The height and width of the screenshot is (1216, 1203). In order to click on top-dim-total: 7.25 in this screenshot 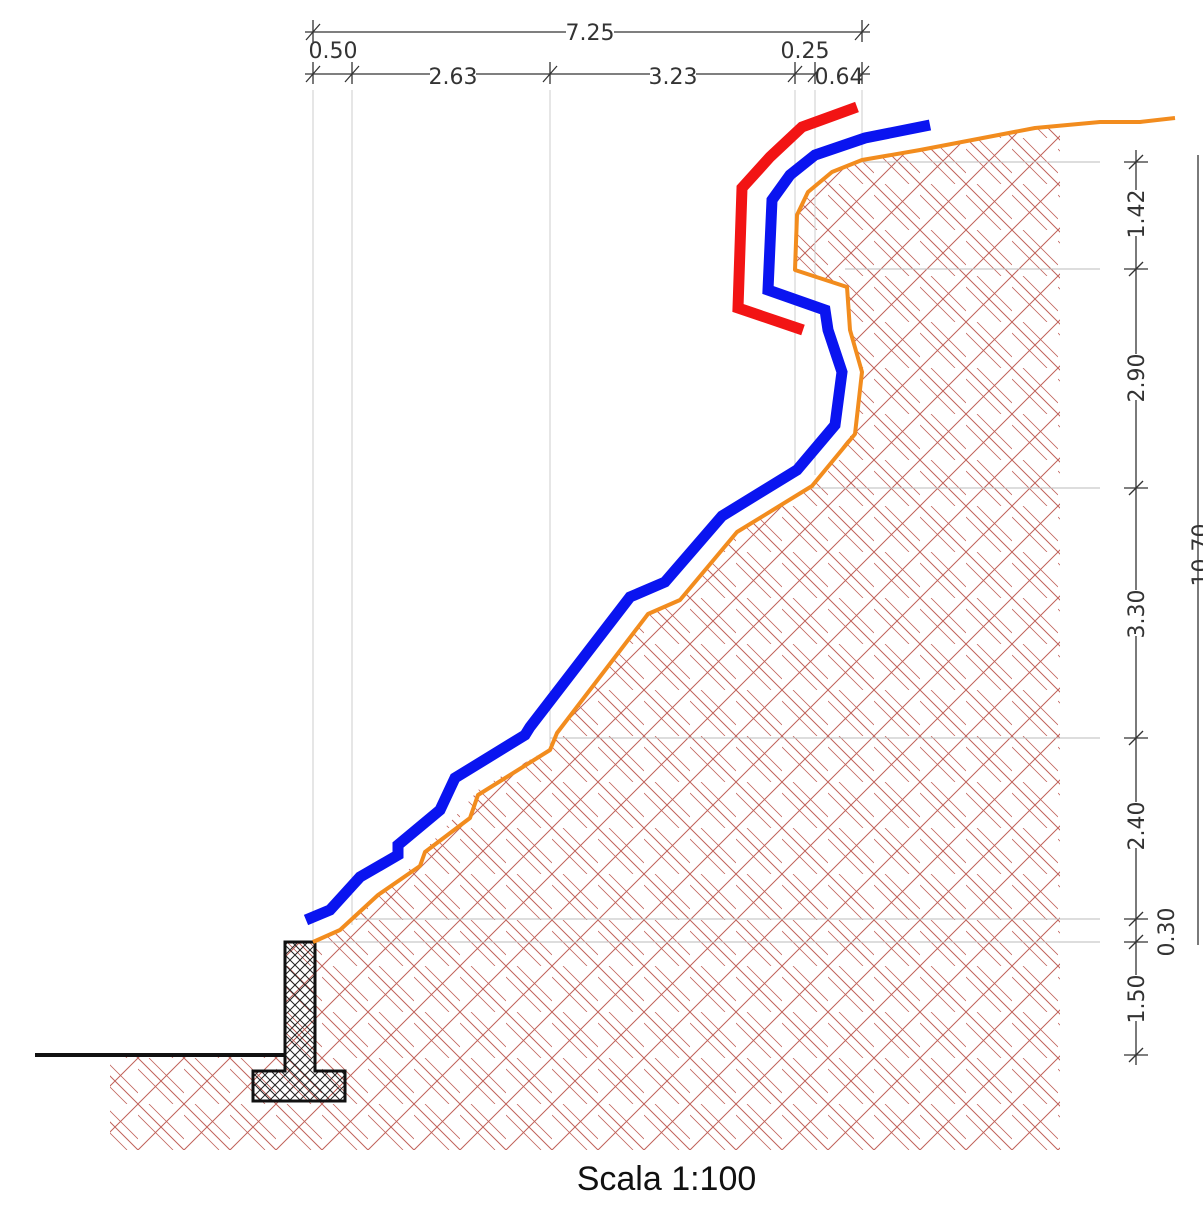, I will do `click(590, 33)`.